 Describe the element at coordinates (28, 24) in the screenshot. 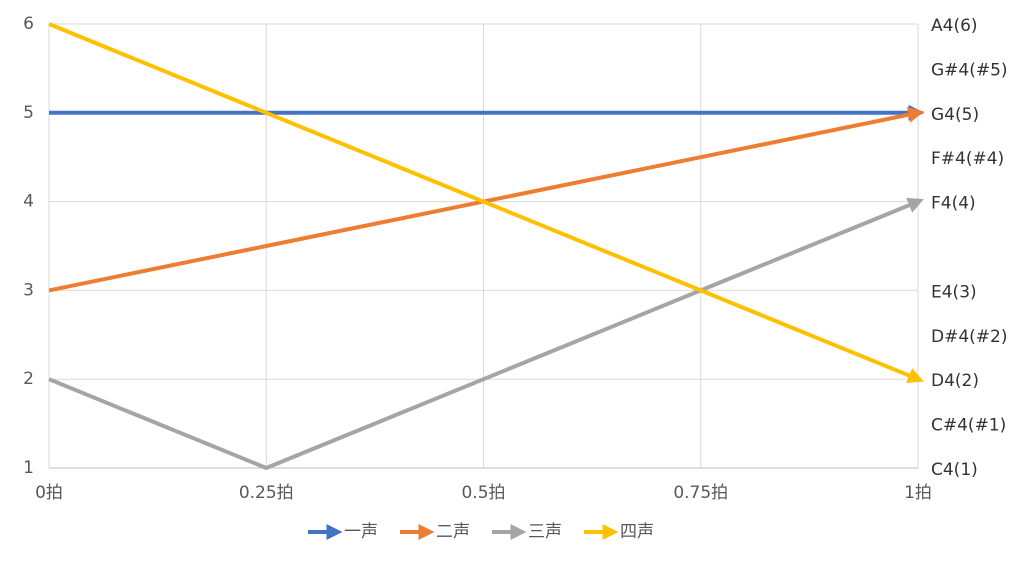

I see `y-tick-label: 6` at that location.